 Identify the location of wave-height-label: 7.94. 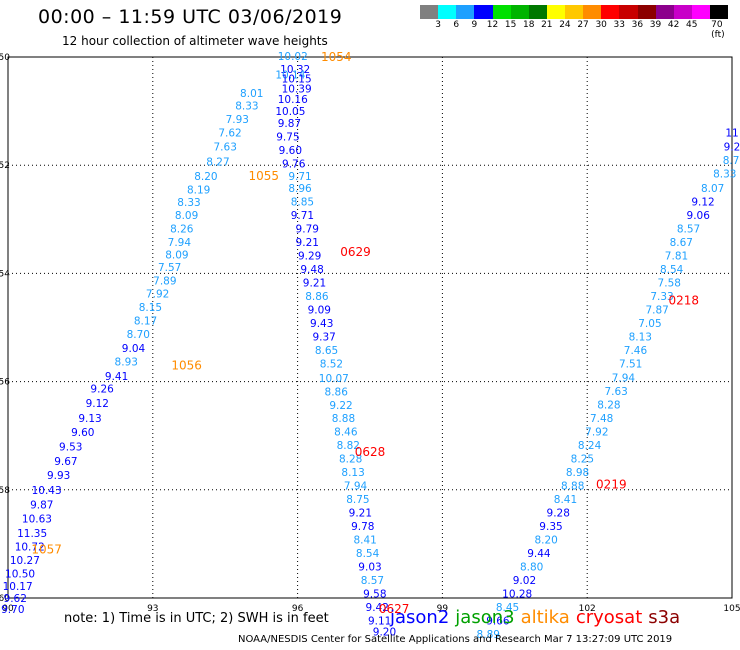
(356, 486).